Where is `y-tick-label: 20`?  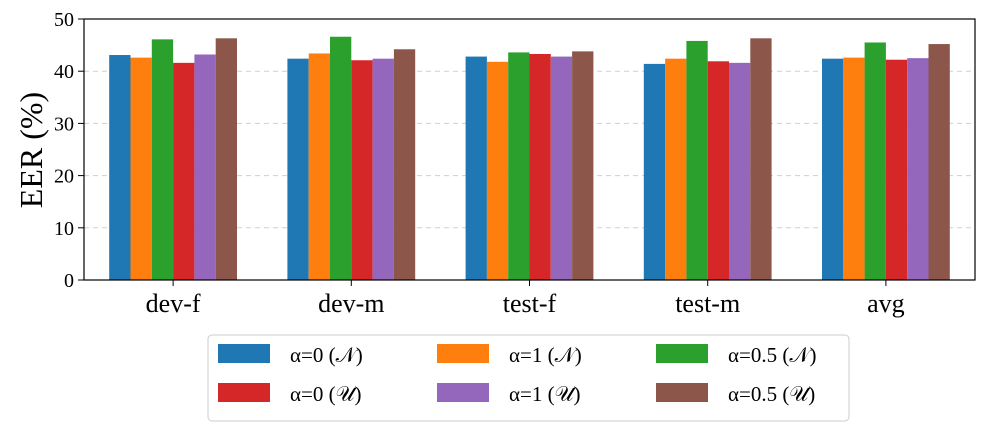
y-tick-label: 20 is located at coordinates (64, 177).